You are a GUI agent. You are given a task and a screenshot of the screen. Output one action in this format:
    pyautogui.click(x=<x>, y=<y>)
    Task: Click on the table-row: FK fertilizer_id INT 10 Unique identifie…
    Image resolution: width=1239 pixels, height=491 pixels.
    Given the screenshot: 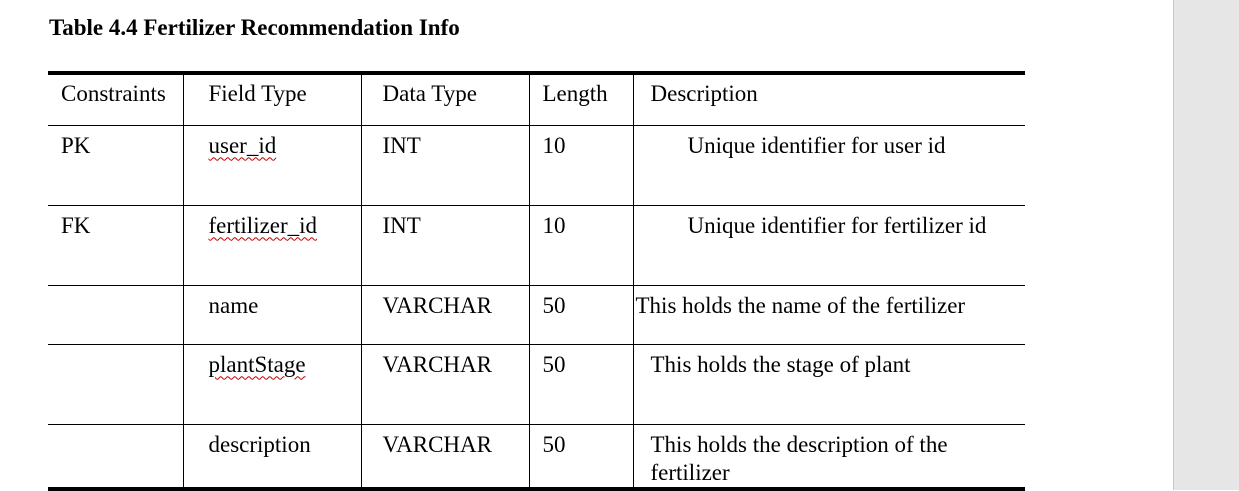 What is the action you would take?
    pyautogui.click(x=536, y=245)
    